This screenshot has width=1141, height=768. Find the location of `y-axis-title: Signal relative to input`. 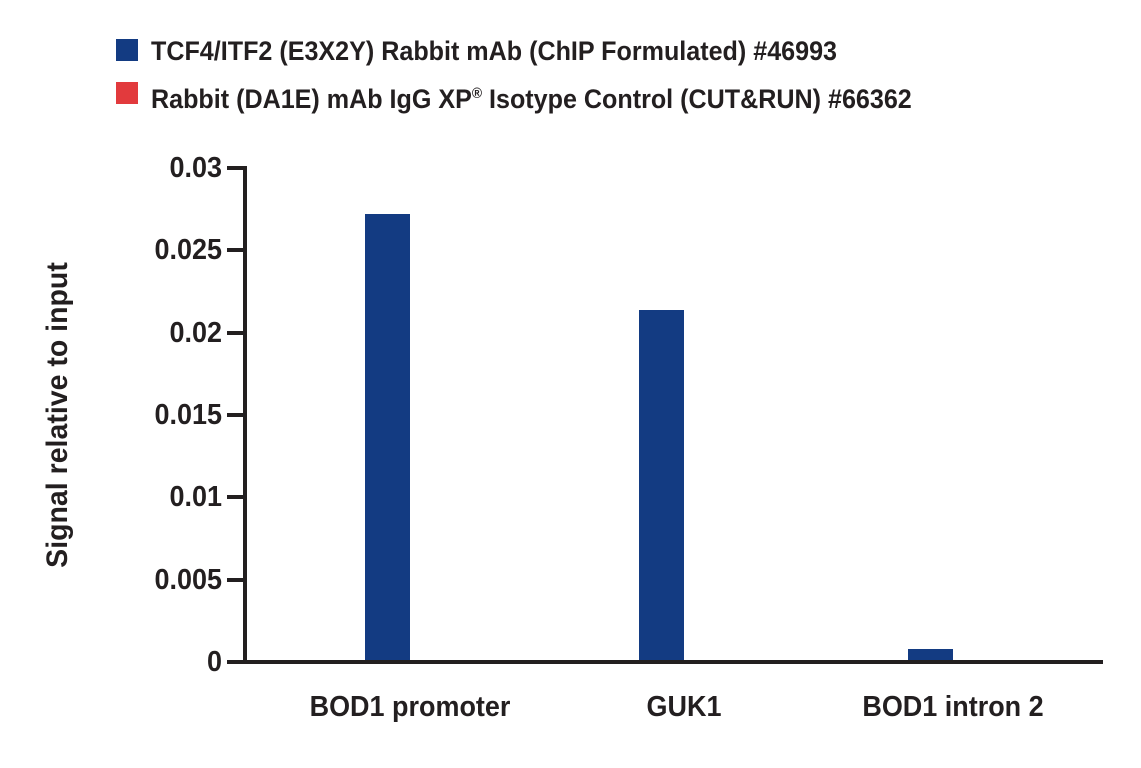

y-axis-title: Signal relative to input is located at coordinates (57, 415).